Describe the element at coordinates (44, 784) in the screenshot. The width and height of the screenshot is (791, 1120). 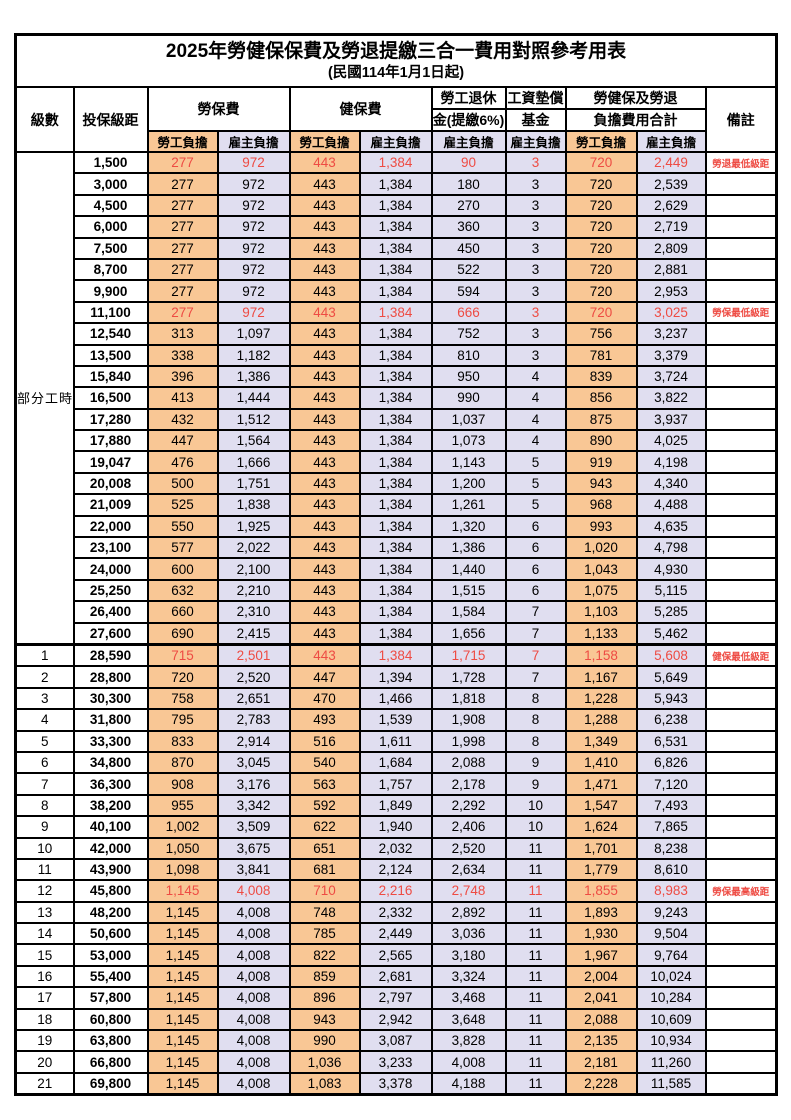
I see `level-cell: 7` at that location.